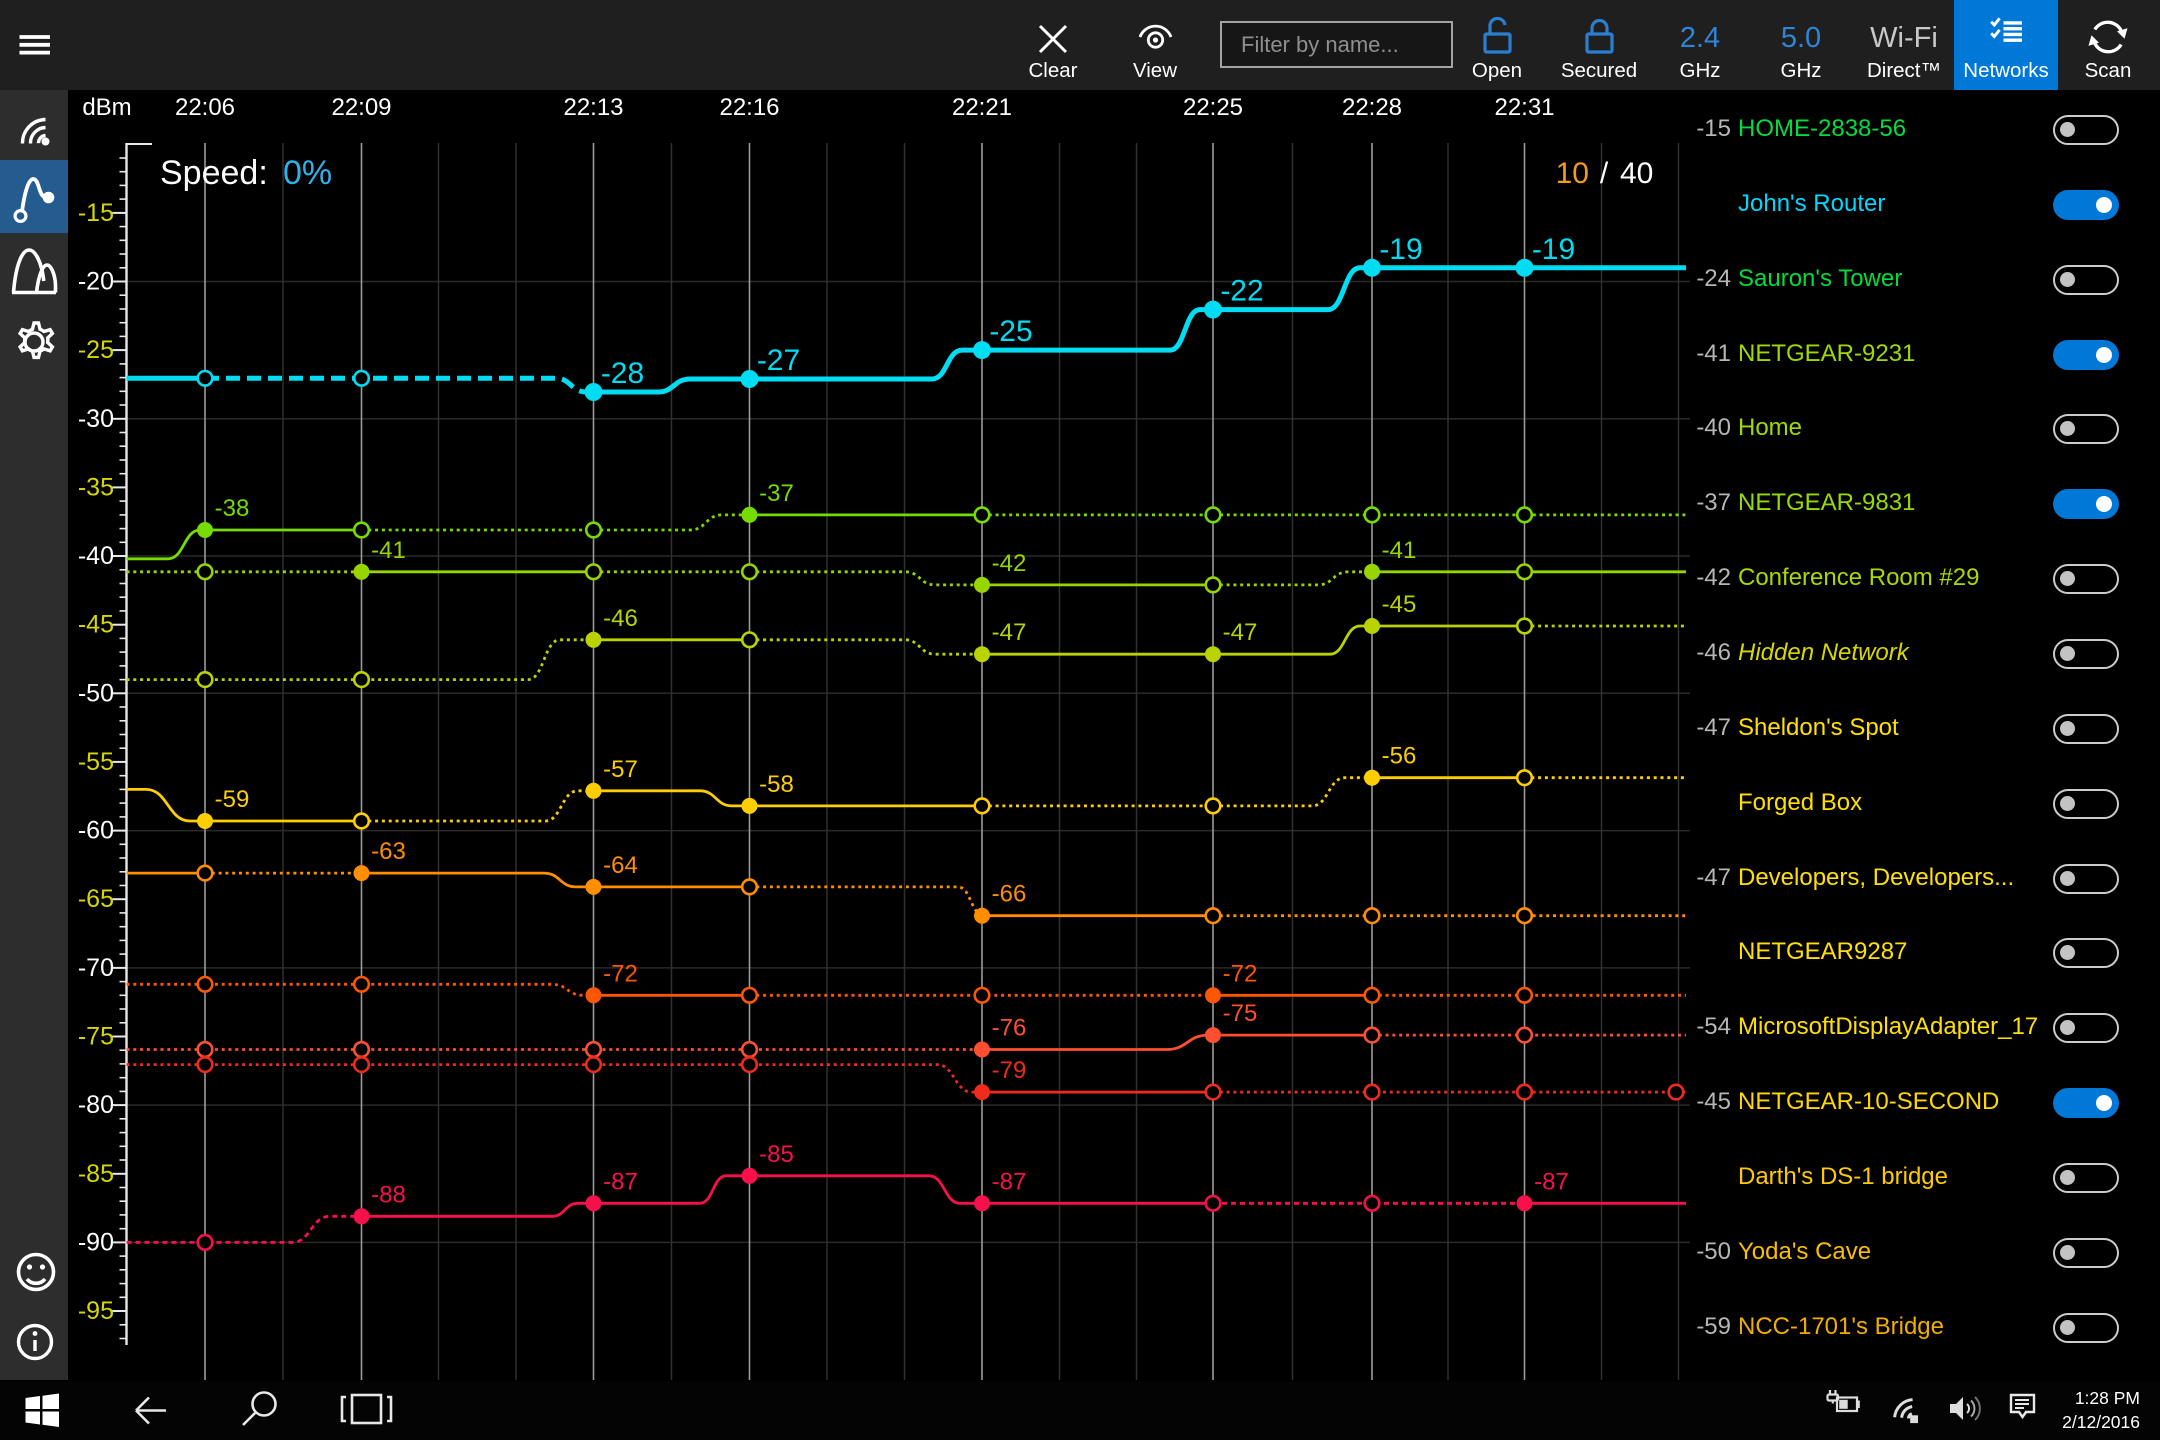  What do you see at coordinates (106, 107) in the screenshot?
I see `svg-text: dBm` at bounding box center [106, 107].